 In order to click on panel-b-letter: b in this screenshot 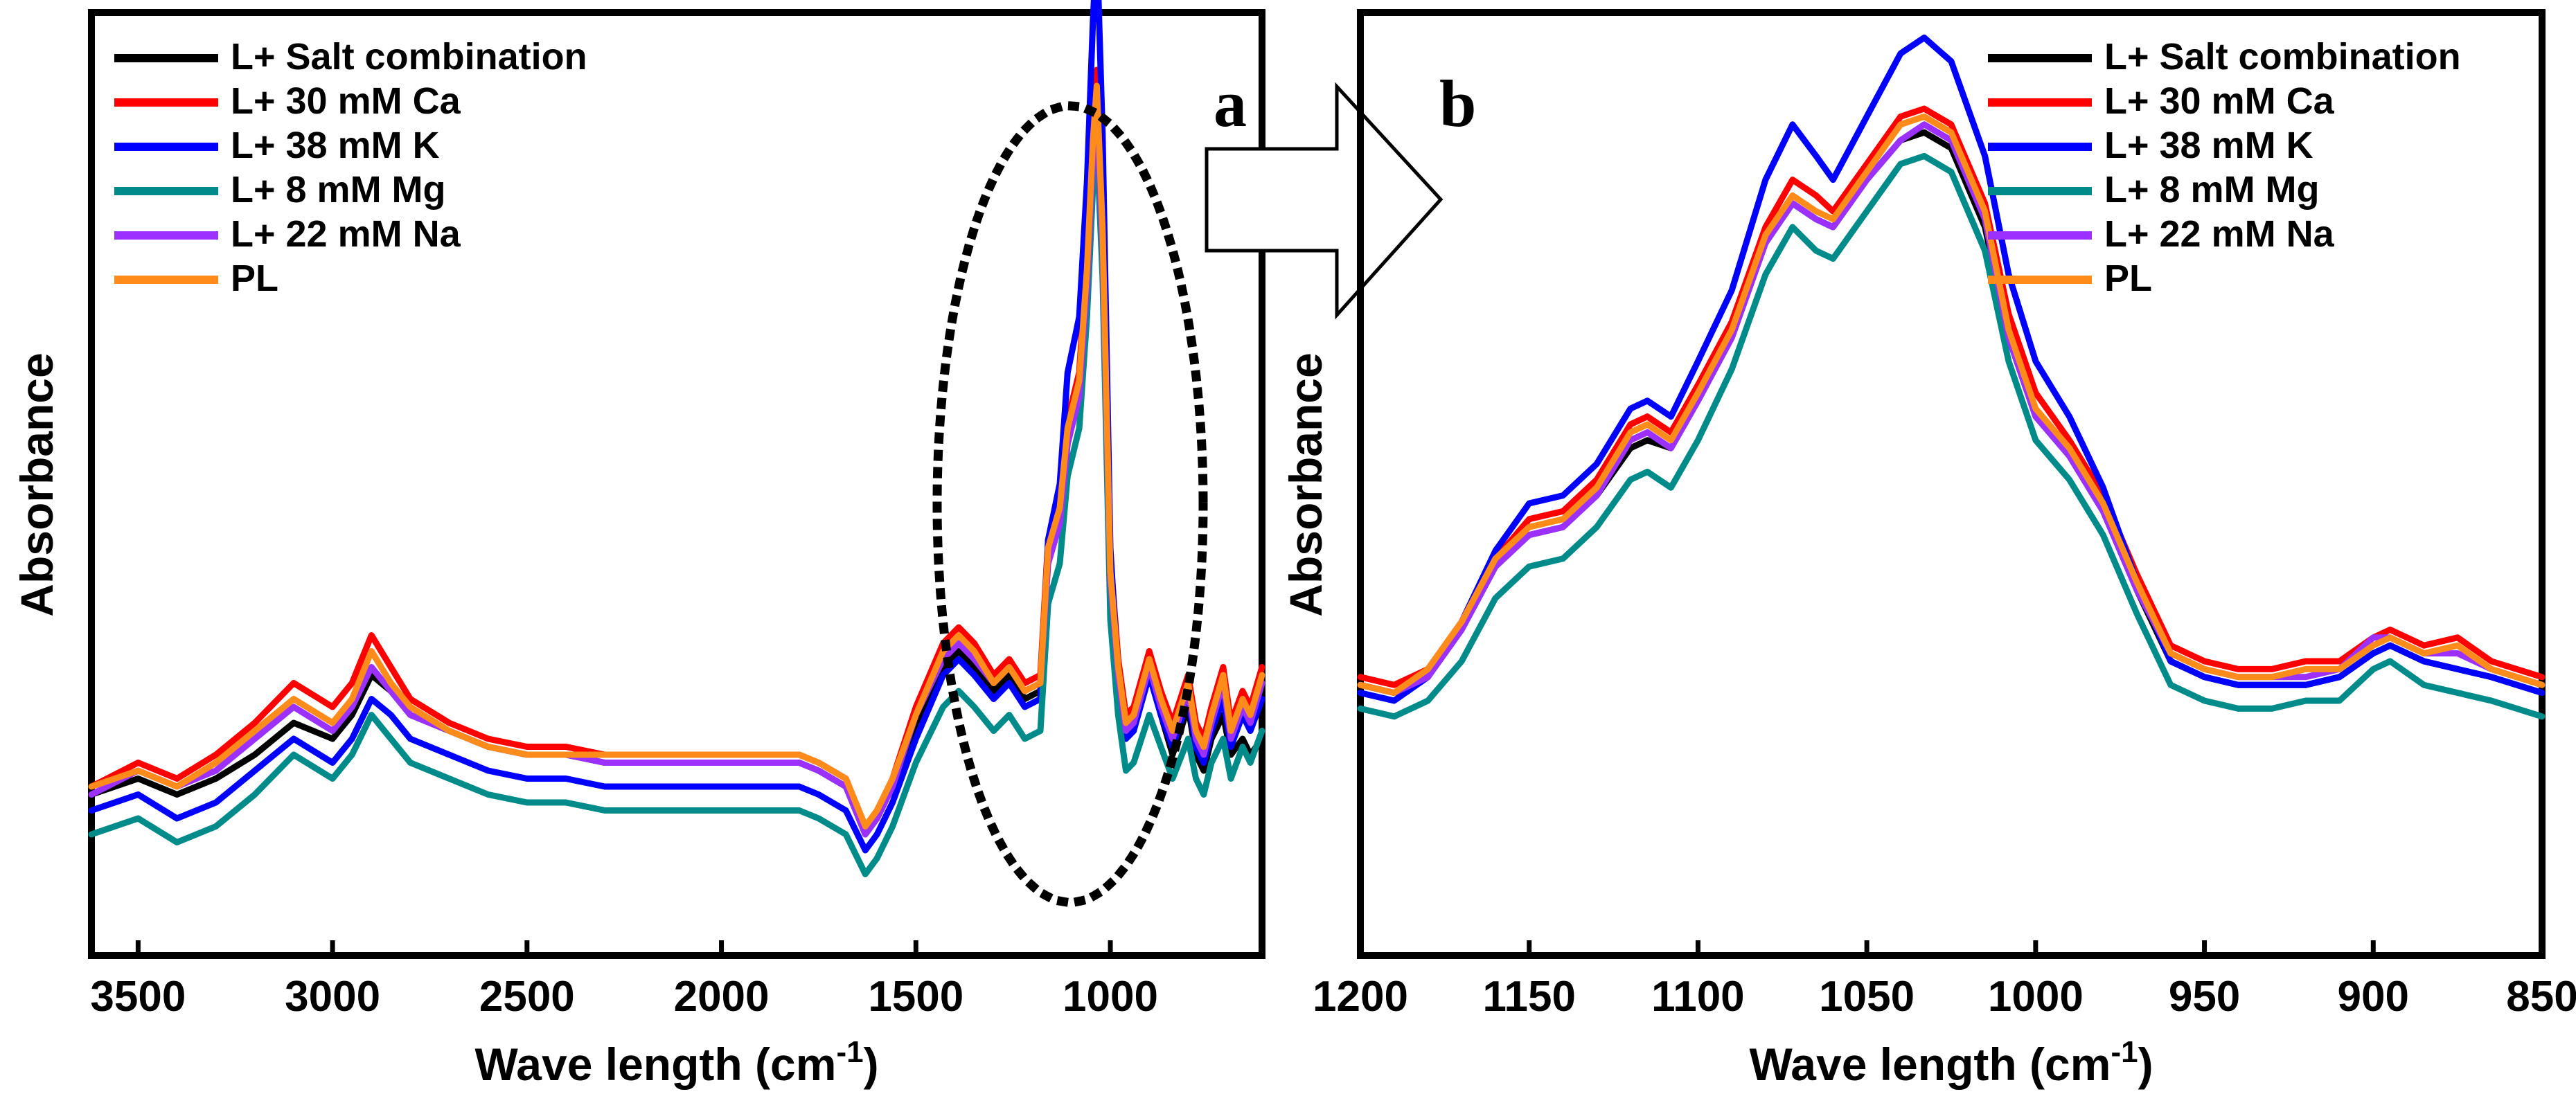, I will do `click(1457, 103)`.